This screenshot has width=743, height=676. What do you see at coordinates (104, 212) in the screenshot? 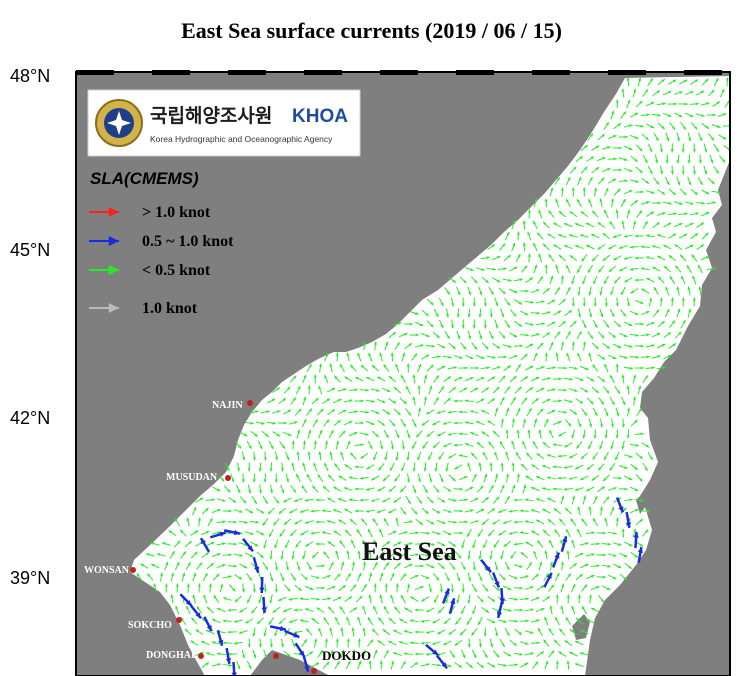
I see `legend-arrow` at bounding box center [104, 212].